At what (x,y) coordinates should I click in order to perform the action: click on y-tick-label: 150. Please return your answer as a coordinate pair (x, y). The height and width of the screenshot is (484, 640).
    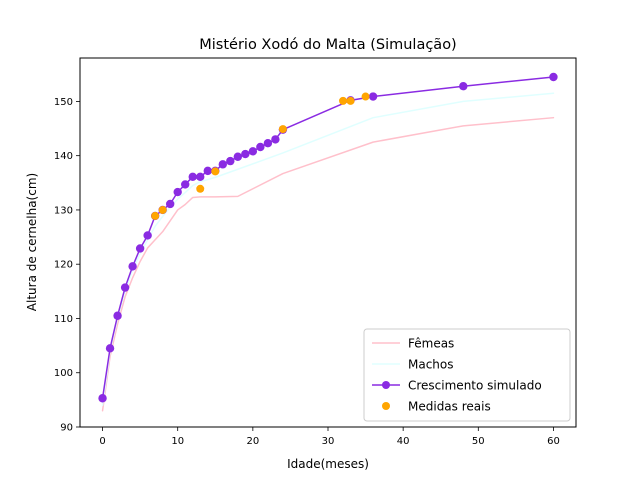
    Looking at the image, I should click on (63, 102).